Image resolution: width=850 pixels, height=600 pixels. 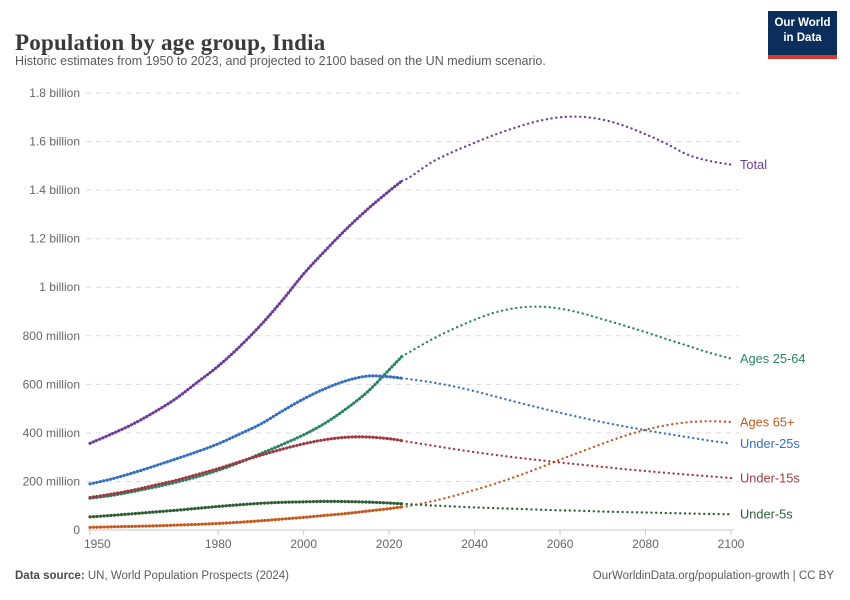 I want to click on series-path-under-15s-historic-dots, so click(x=246, y=467).